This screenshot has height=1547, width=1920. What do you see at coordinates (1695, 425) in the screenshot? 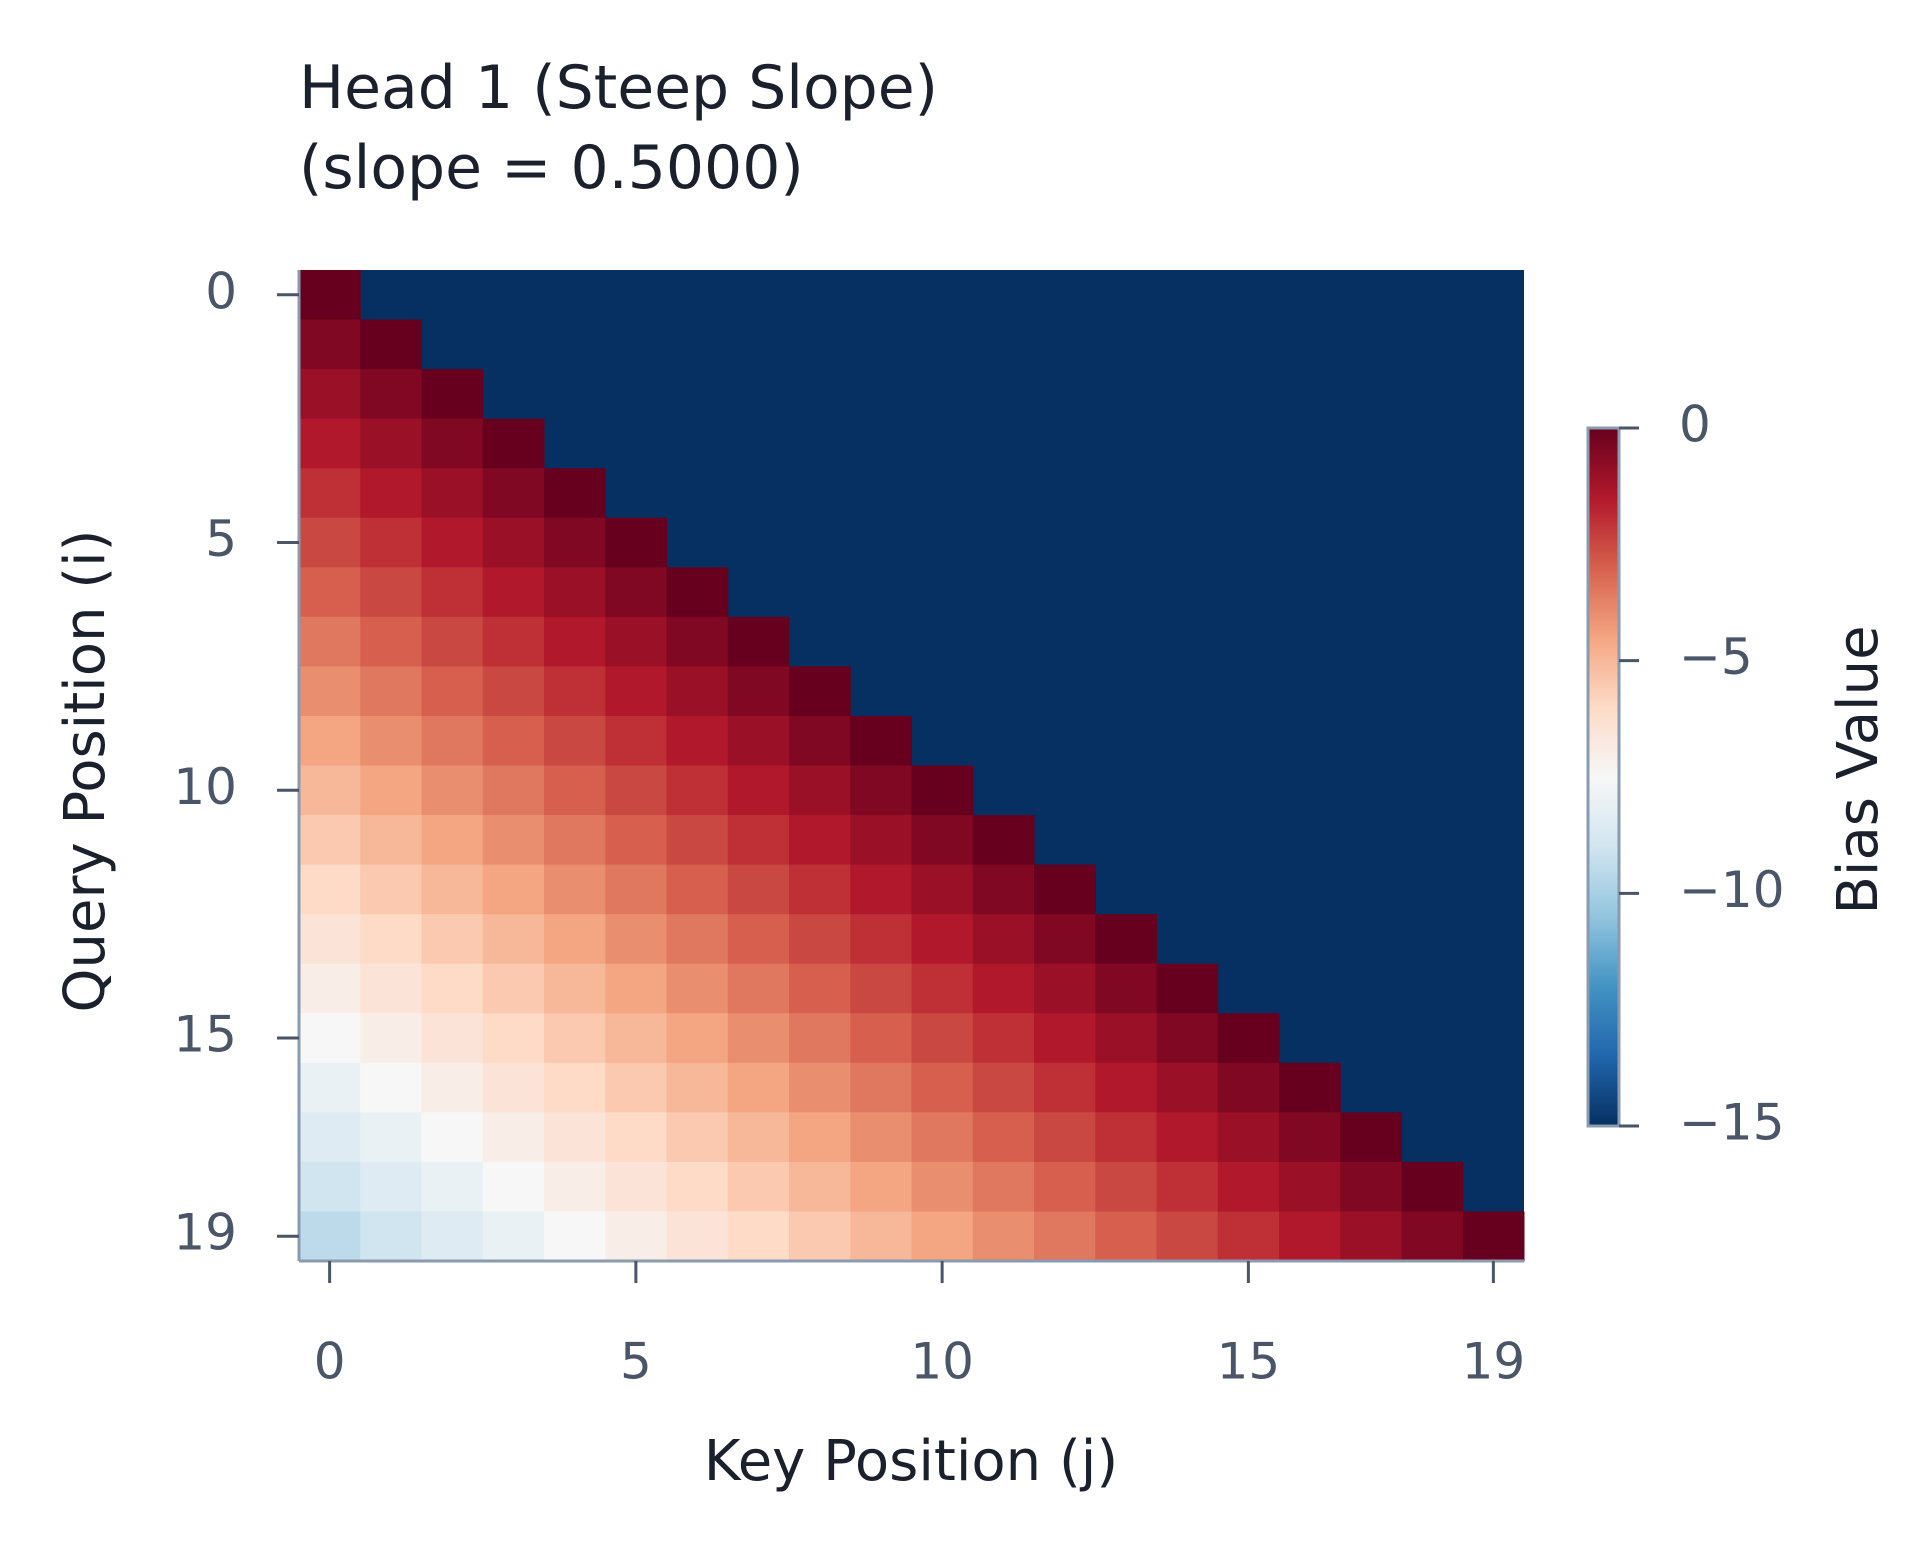
I see `colorbar-tick-label: 0` at bounding box center [1695, 425].